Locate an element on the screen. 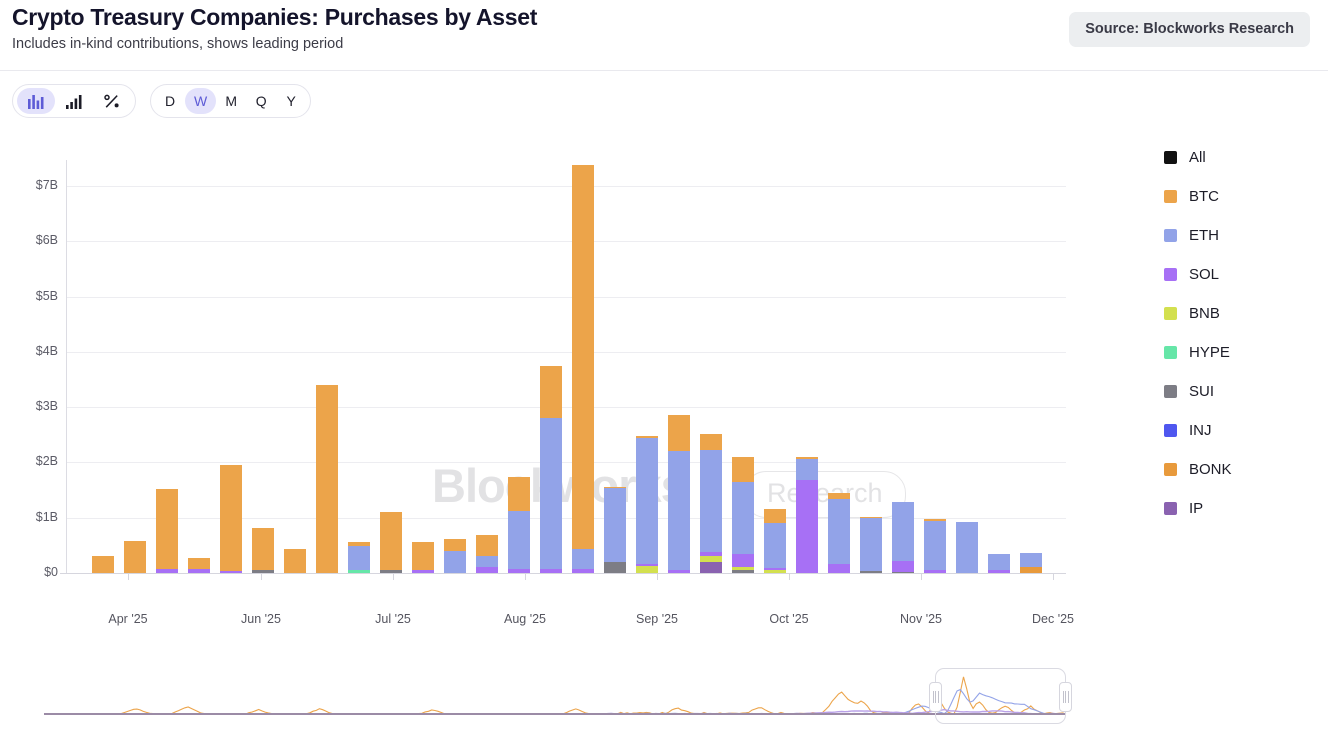  period-button-y: Y is located at coordinates (291, 101).